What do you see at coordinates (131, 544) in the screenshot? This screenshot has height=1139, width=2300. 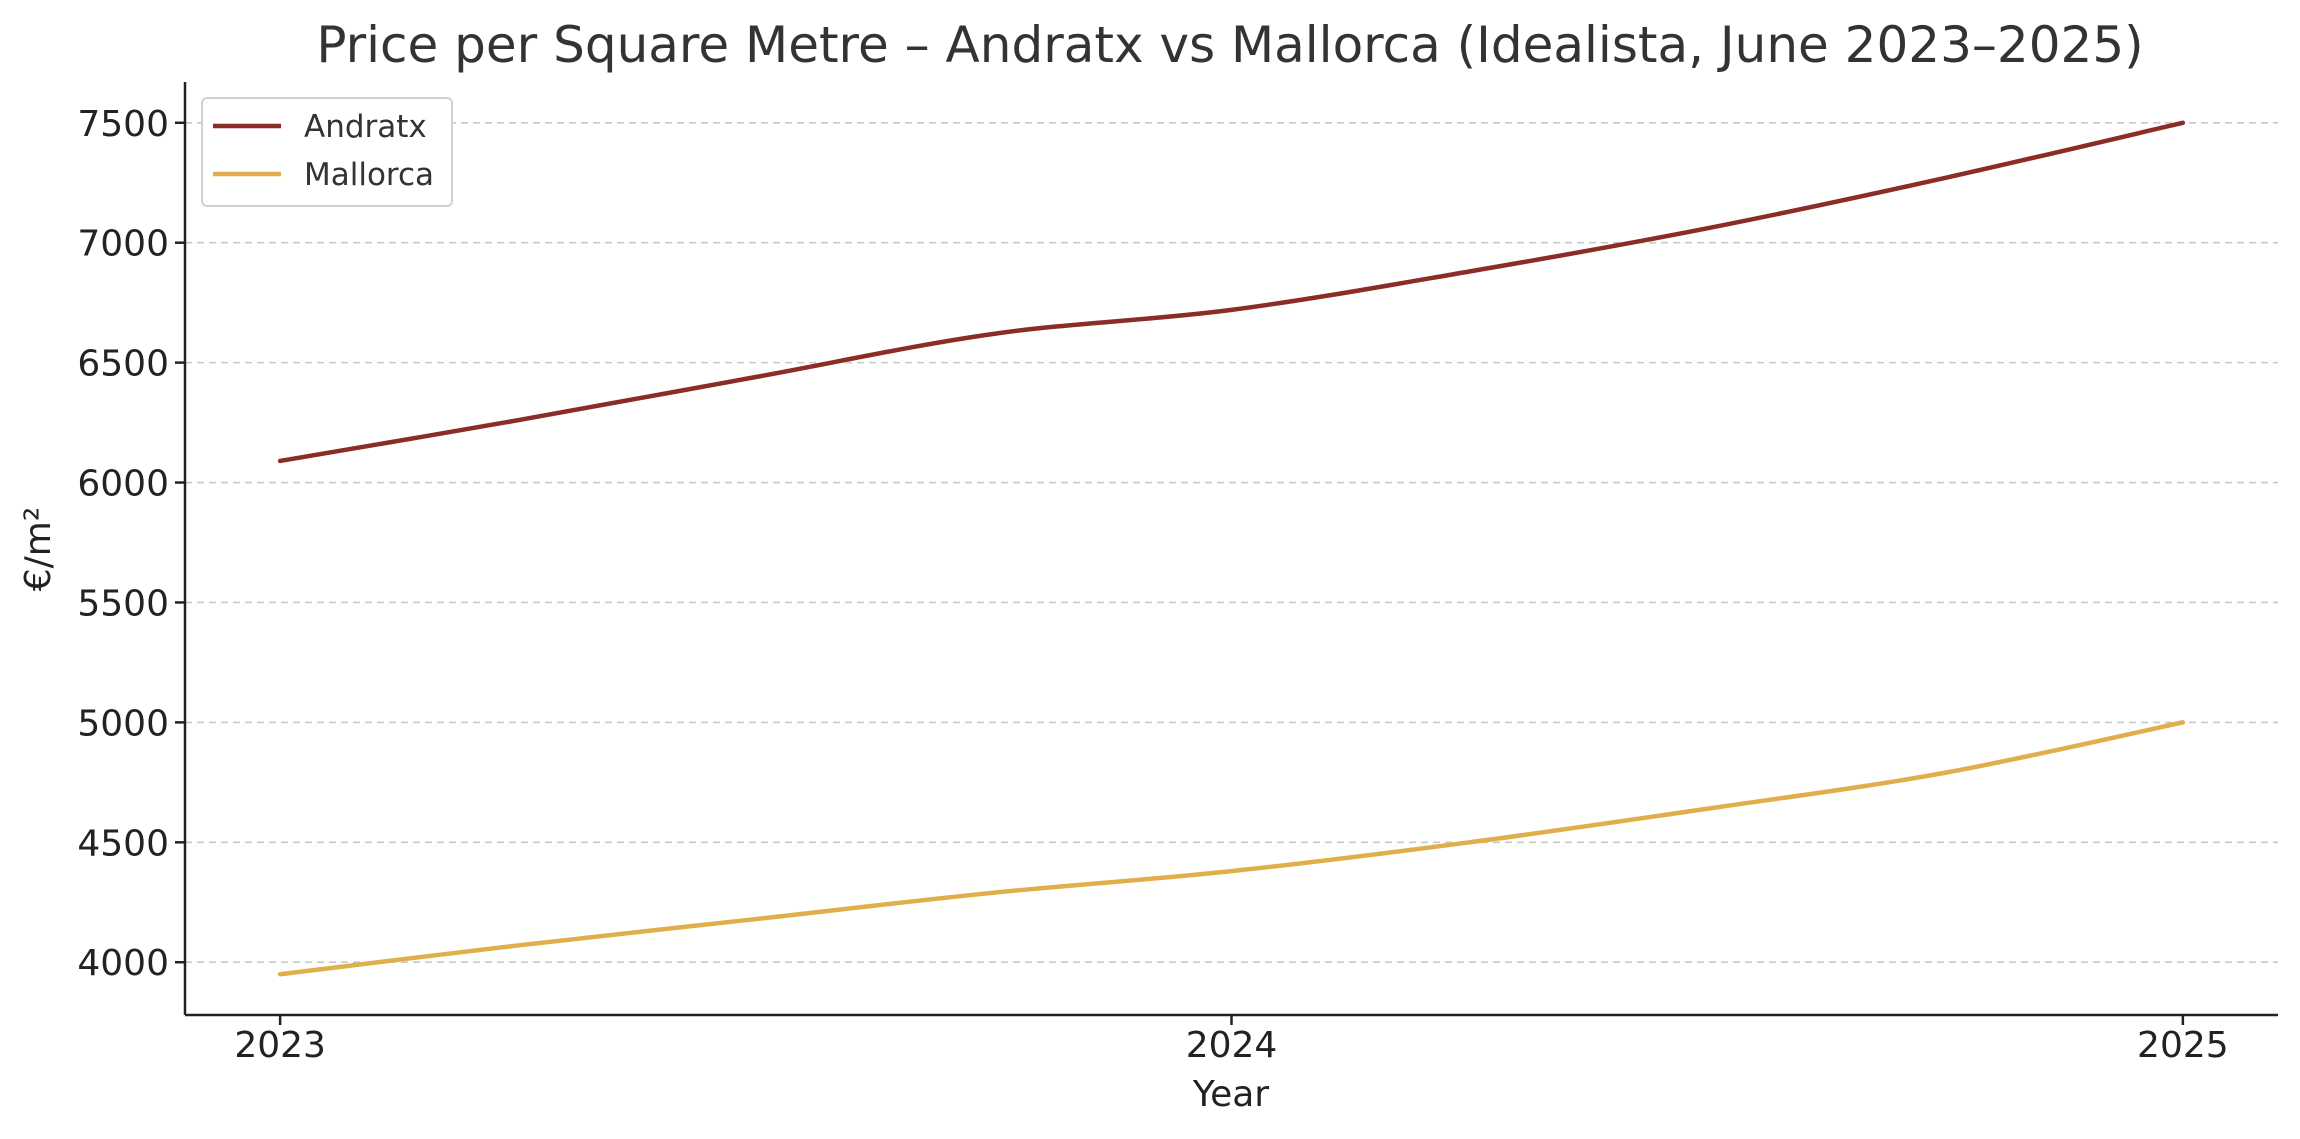 I see `y-axis-ticks: 4000 4500 5000 5500 6000 6500 7000 7500` at bounding box center [131, 544].